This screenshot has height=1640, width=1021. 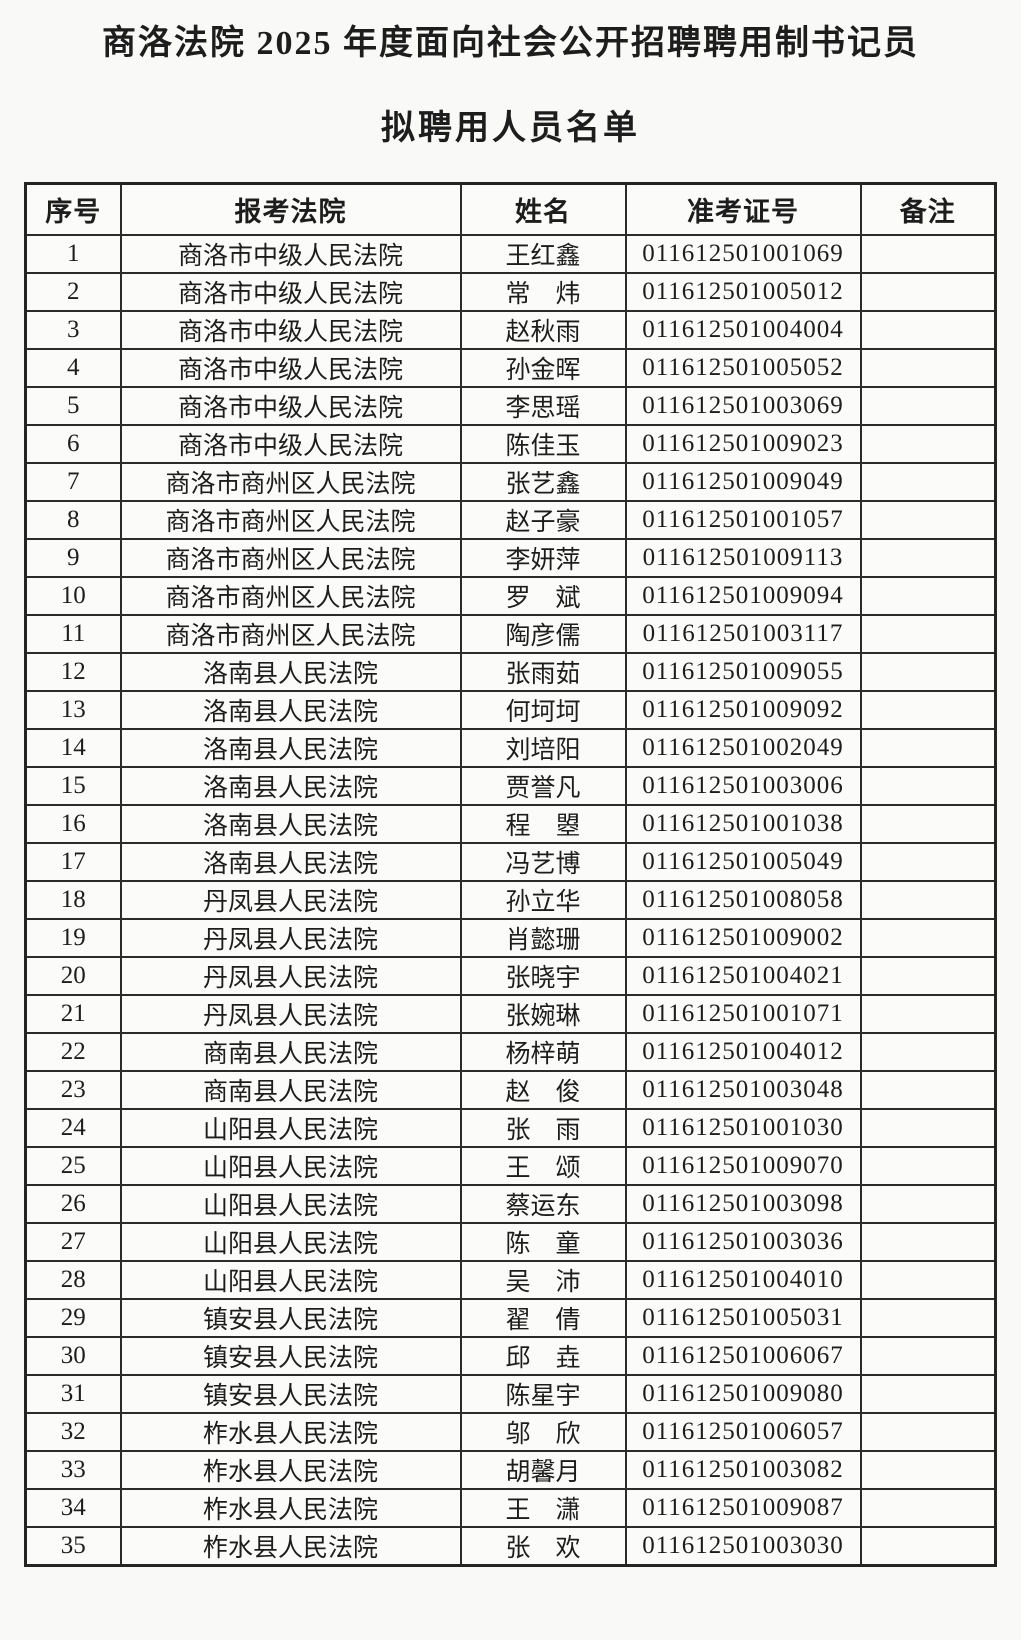 I want to click on header-serial-number: 序号, so click(x=73, y=209).